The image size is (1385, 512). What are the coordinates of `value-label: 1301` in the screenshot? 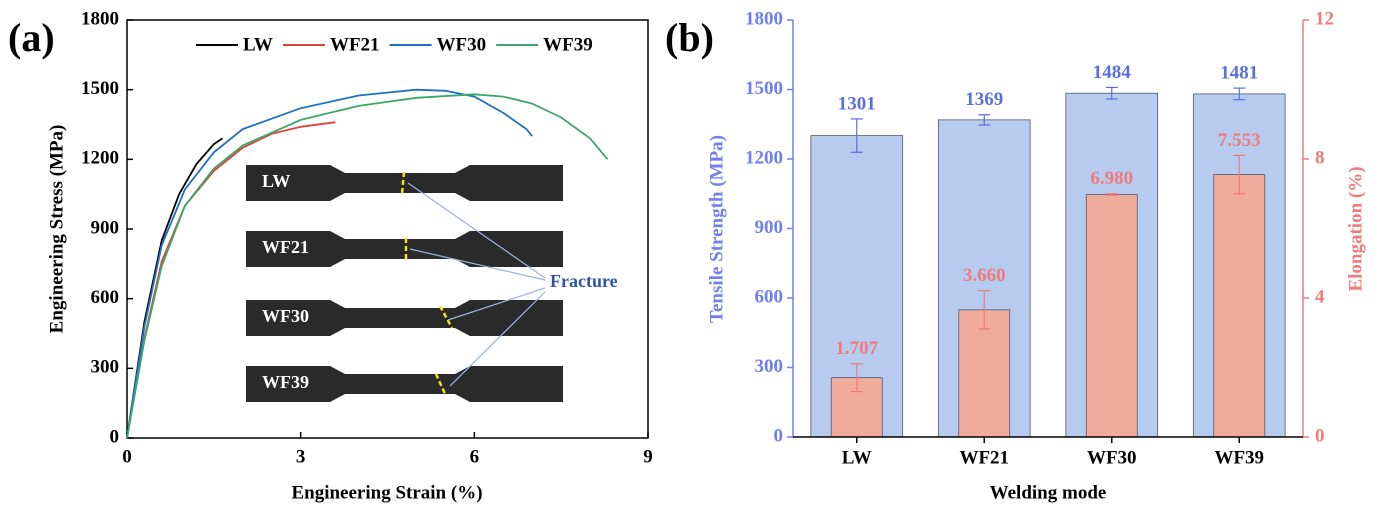 It's located at (857, 103).